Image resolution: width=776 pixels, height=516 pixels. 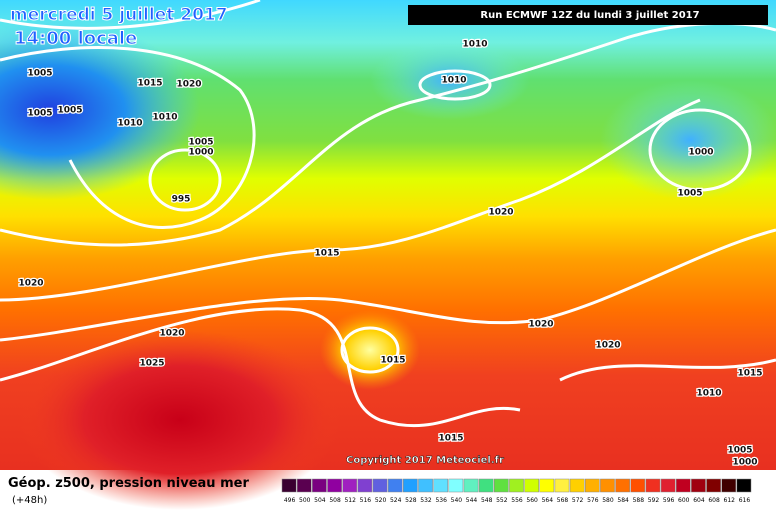 What do you see at coordinates (305, 500) in the screenshot?
I see `scale-label: 500` at bounding box center [305, 500].